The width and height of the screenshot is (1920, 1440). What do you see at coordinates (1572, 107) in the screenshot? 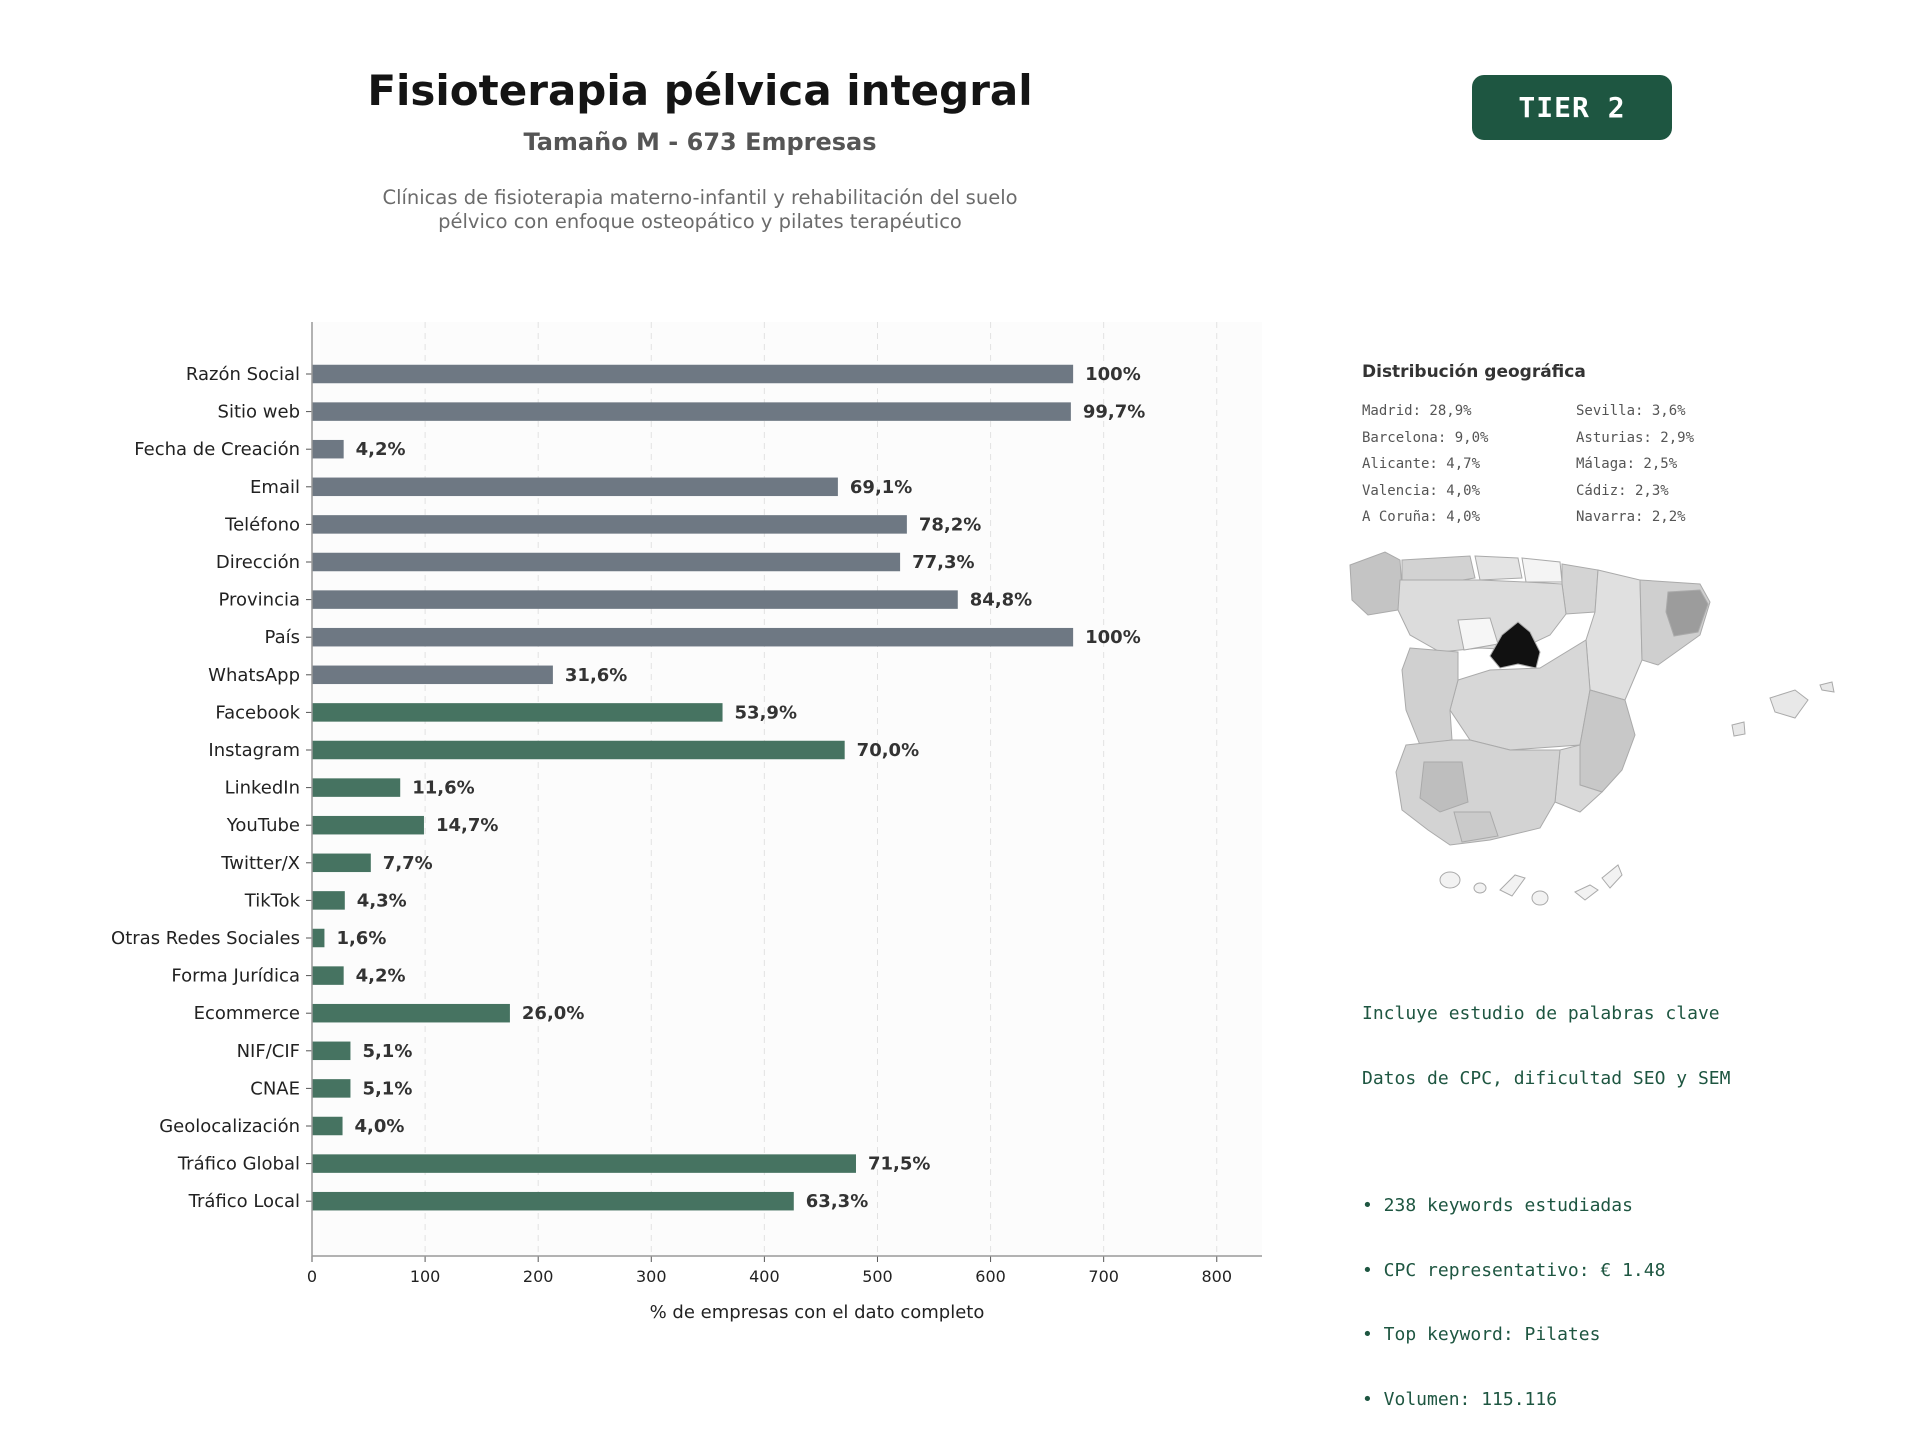
I see `tier-badge: TIER 2` at bounding box center [1572, 107].